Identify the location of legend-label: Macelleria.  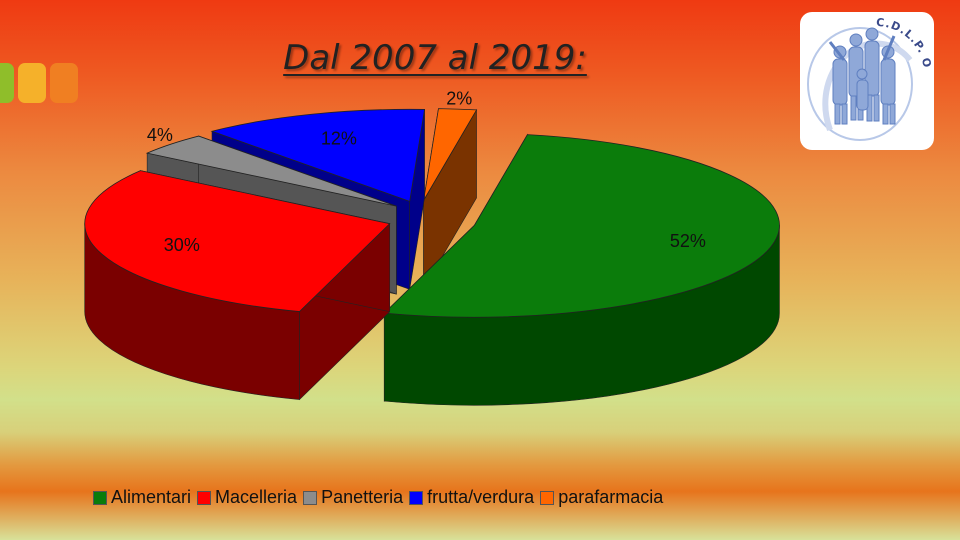
(256, 497).